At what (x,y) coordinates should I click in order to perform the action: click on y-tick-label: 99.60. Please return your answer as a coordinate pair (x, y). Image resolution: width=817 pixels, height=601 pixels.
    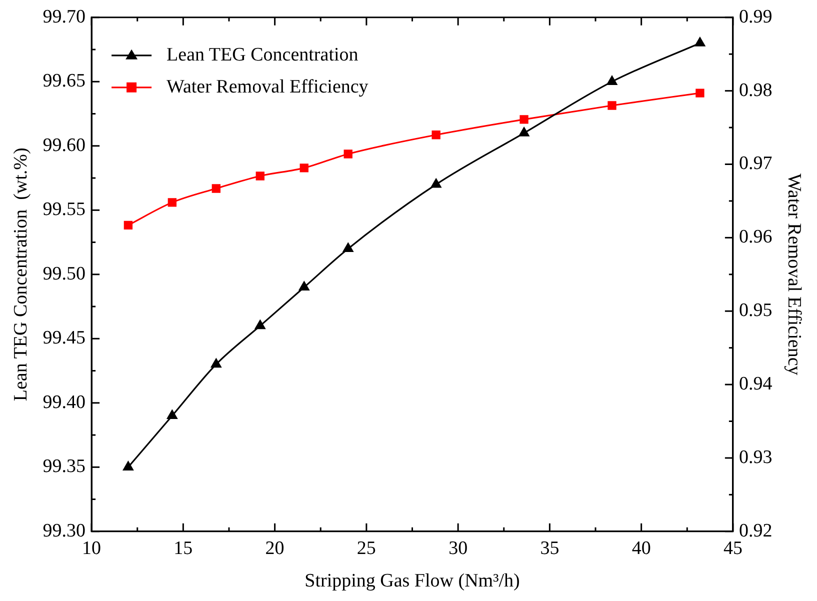
    Looking at the image, I should click on (64, 145).